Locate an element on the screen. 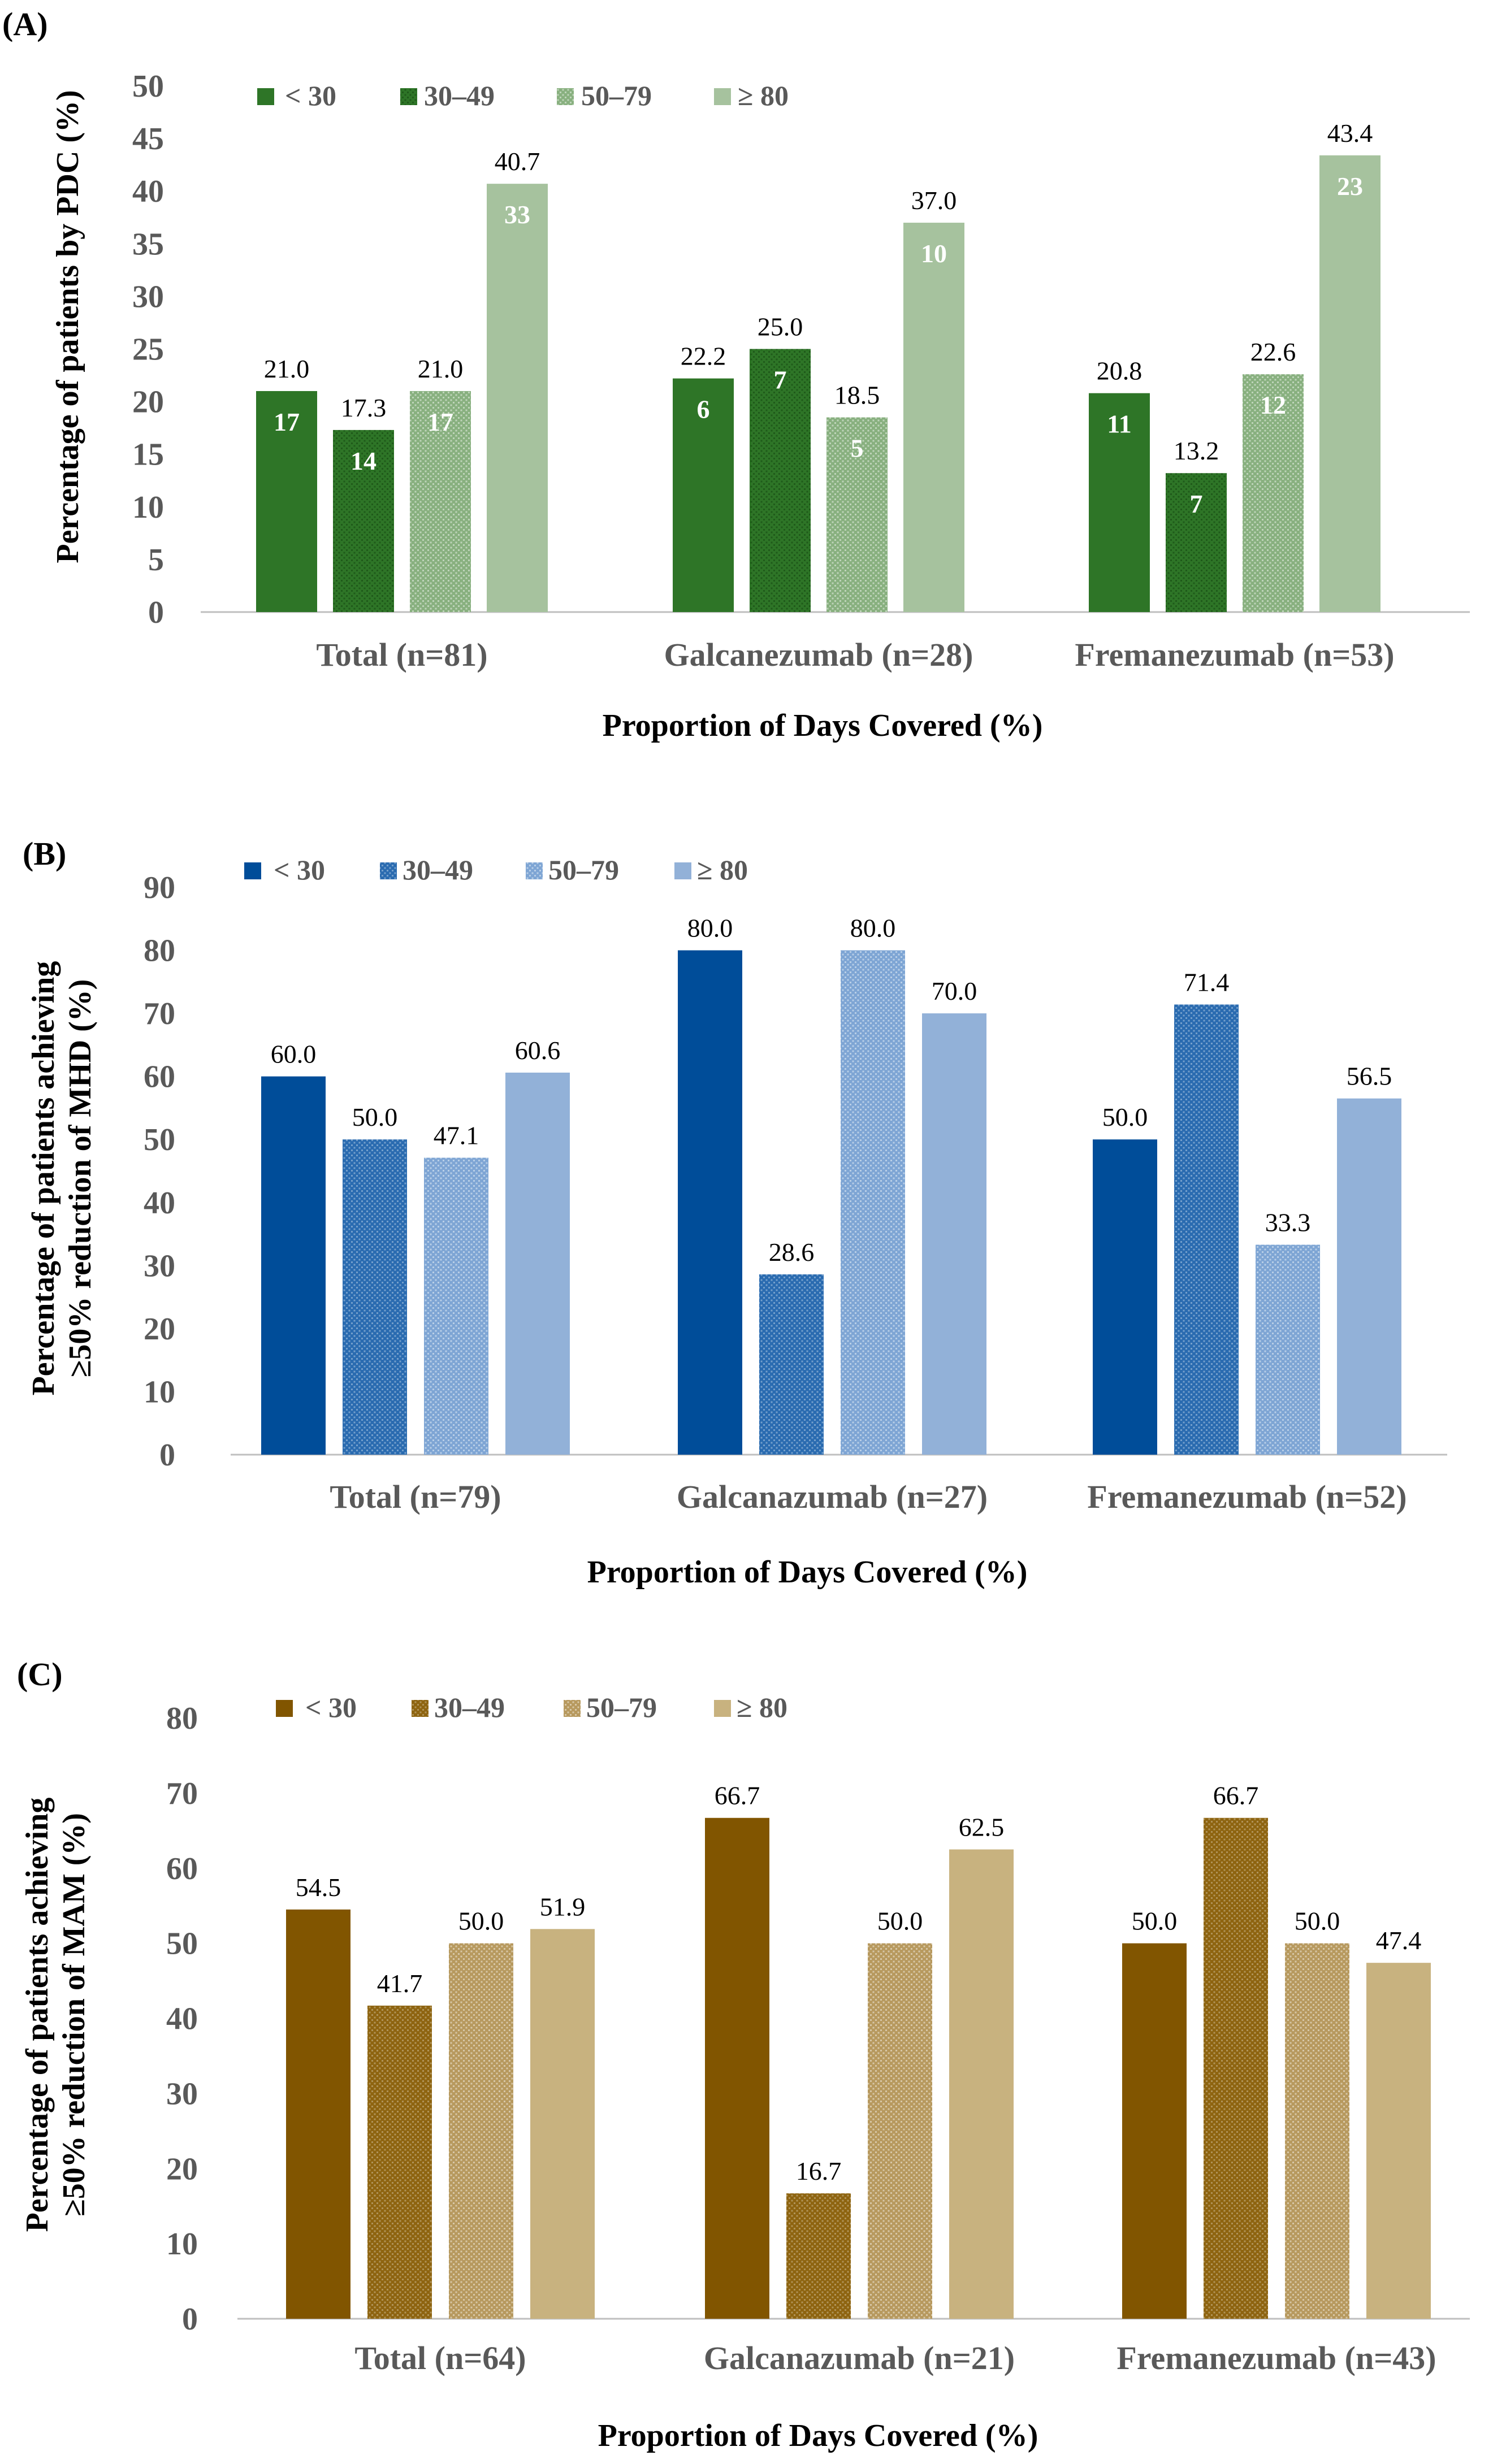 This screenshot has height=2464, width=1506. value-label-b-0-0: 60.0 is located at coordinates (294, 1054).